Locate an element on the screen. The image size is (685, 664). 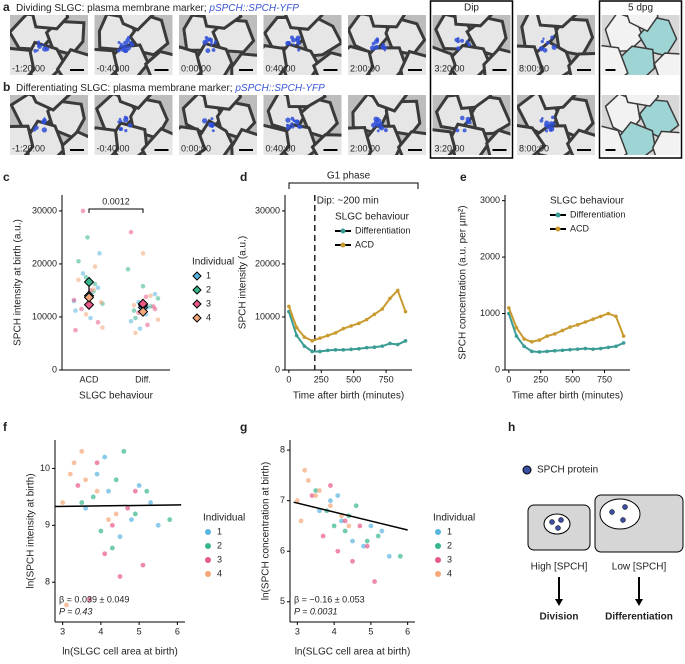
legend-title: SLGC behaviour is located at coordinates (587, 201).